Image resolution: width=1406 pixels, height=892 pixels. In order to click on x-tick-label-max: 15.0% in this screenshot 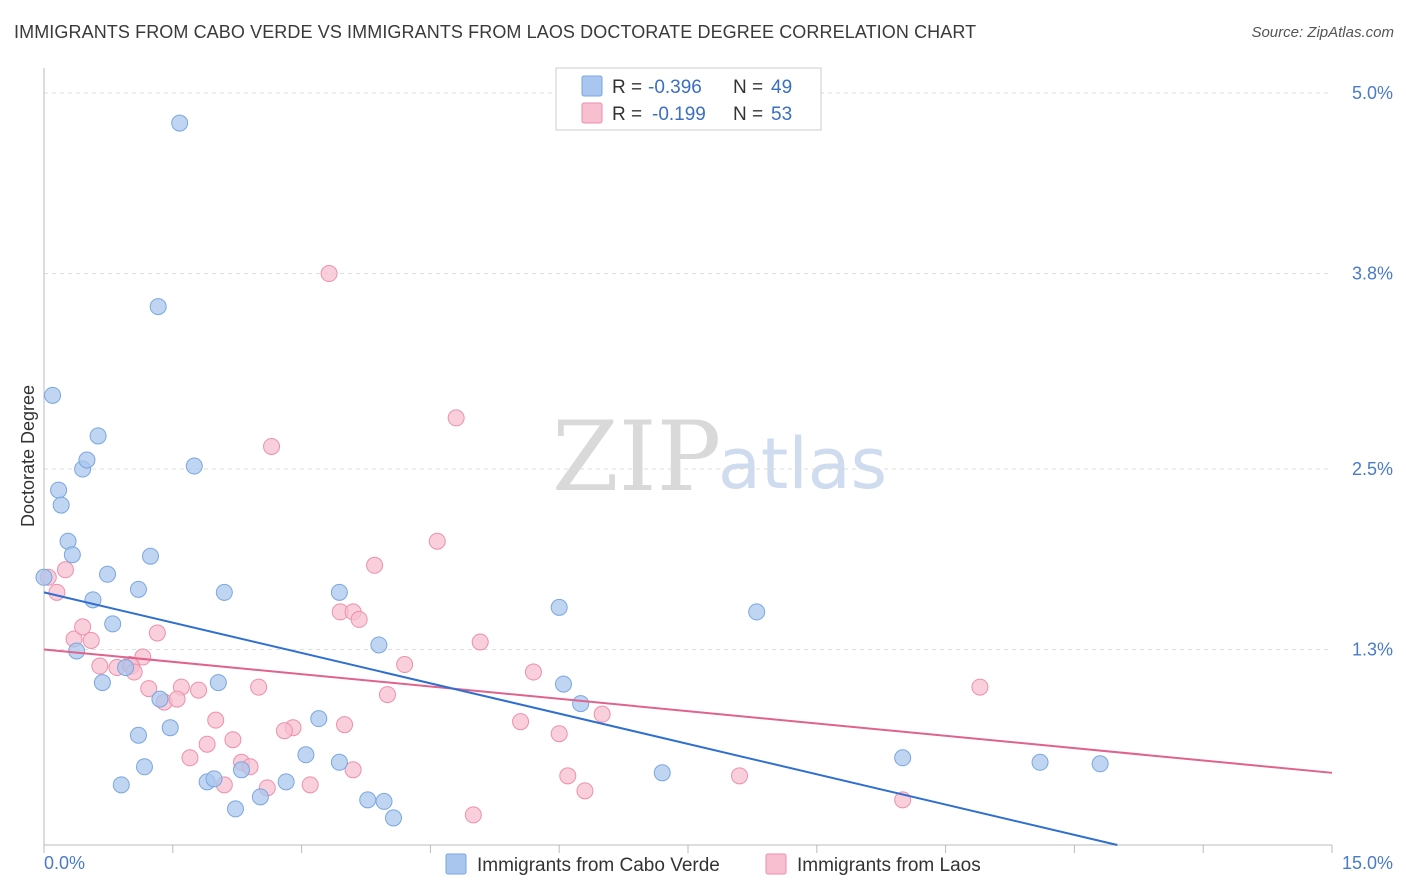, I will do `click(1367, 863)`.